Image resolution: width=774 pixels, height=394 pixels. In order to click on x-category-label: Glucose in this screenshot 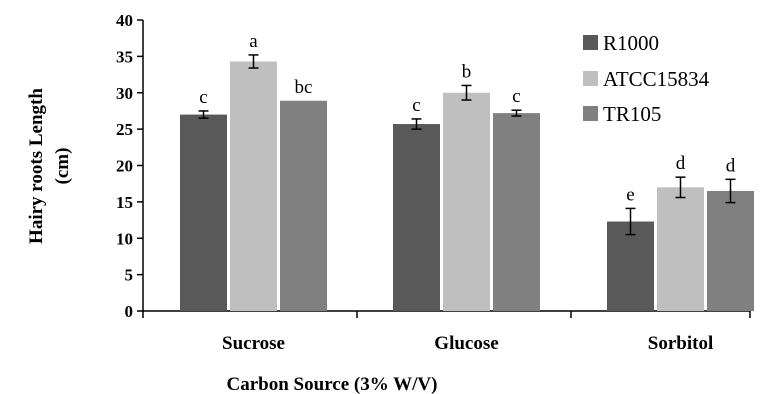, I will do `click(466, 343)`.